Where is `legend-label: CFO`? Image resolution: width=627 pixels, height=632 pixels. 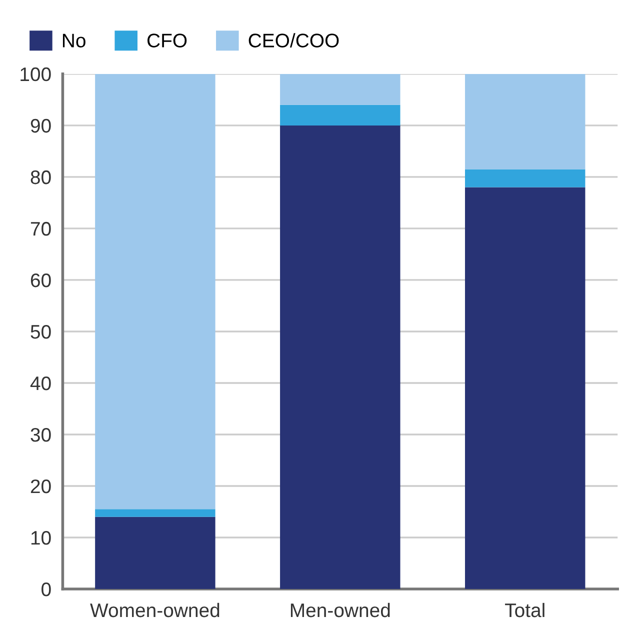
legend-label: CFO is located at coordinates (167, 41).